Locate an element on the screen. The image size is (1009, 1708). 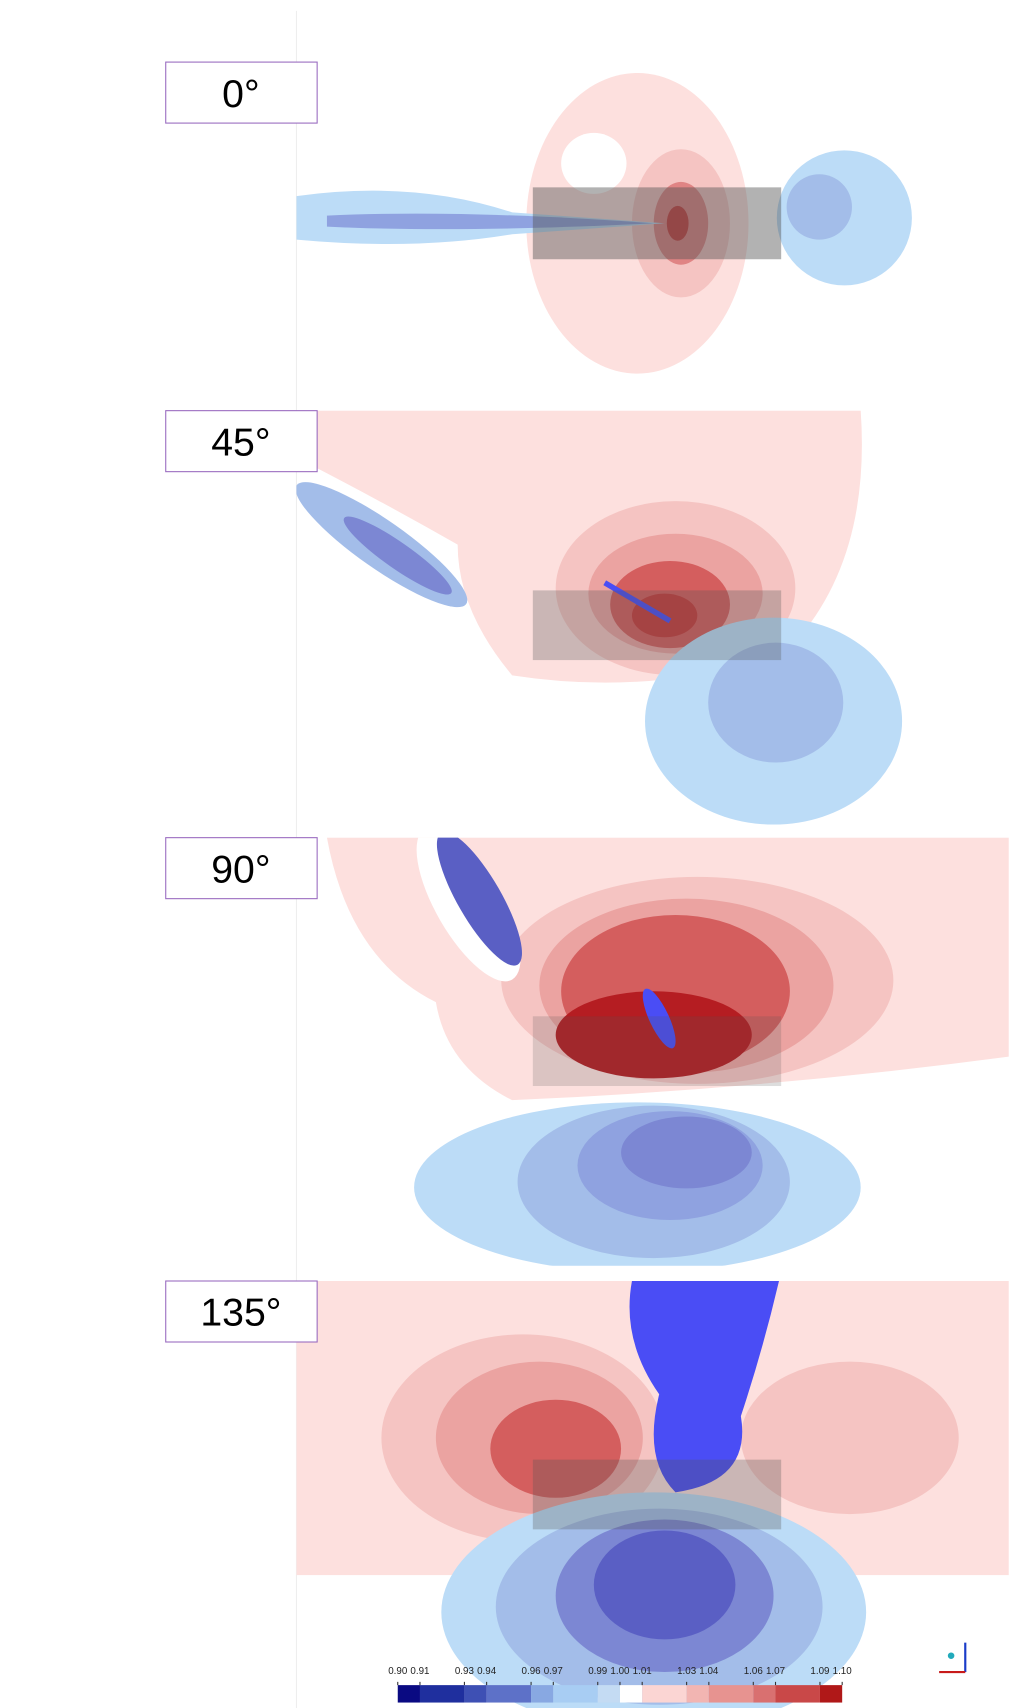
colorbar-tick-label: 1.00 is located at coordinates (620, 1671).